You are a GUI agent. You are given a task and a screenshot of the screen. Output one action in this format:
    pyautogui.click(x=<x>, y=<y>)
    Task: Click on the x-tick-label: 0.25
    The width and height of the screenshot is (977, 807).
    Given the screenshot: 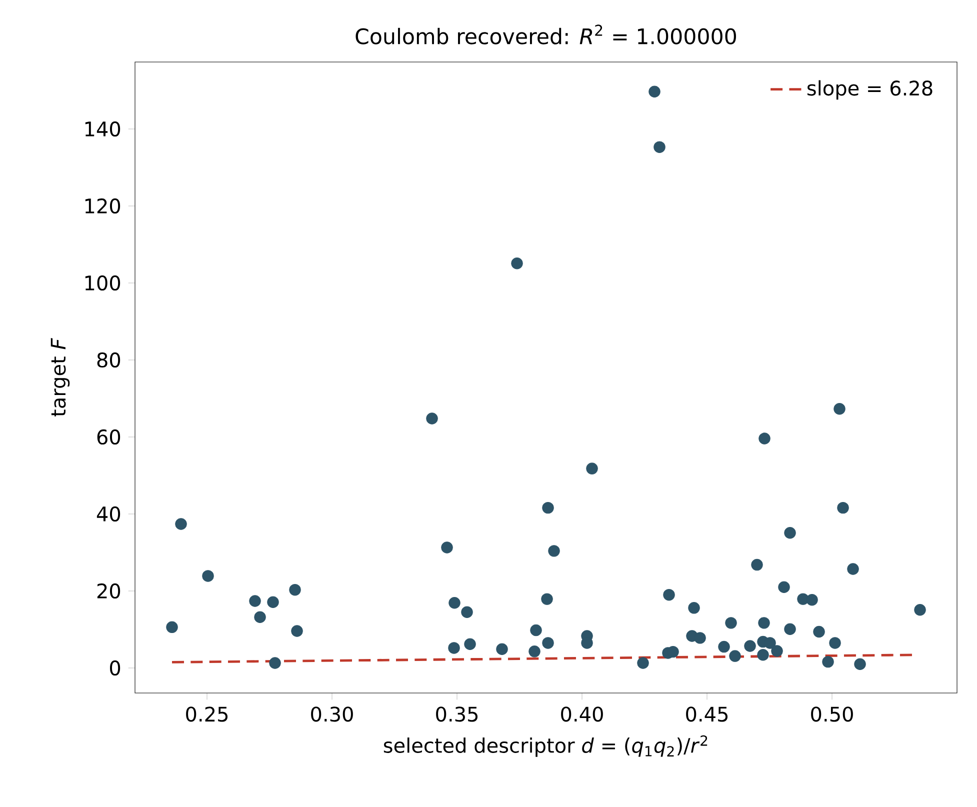 What is the action you would take?
    pyautogui.click(x=207, y=714)
    